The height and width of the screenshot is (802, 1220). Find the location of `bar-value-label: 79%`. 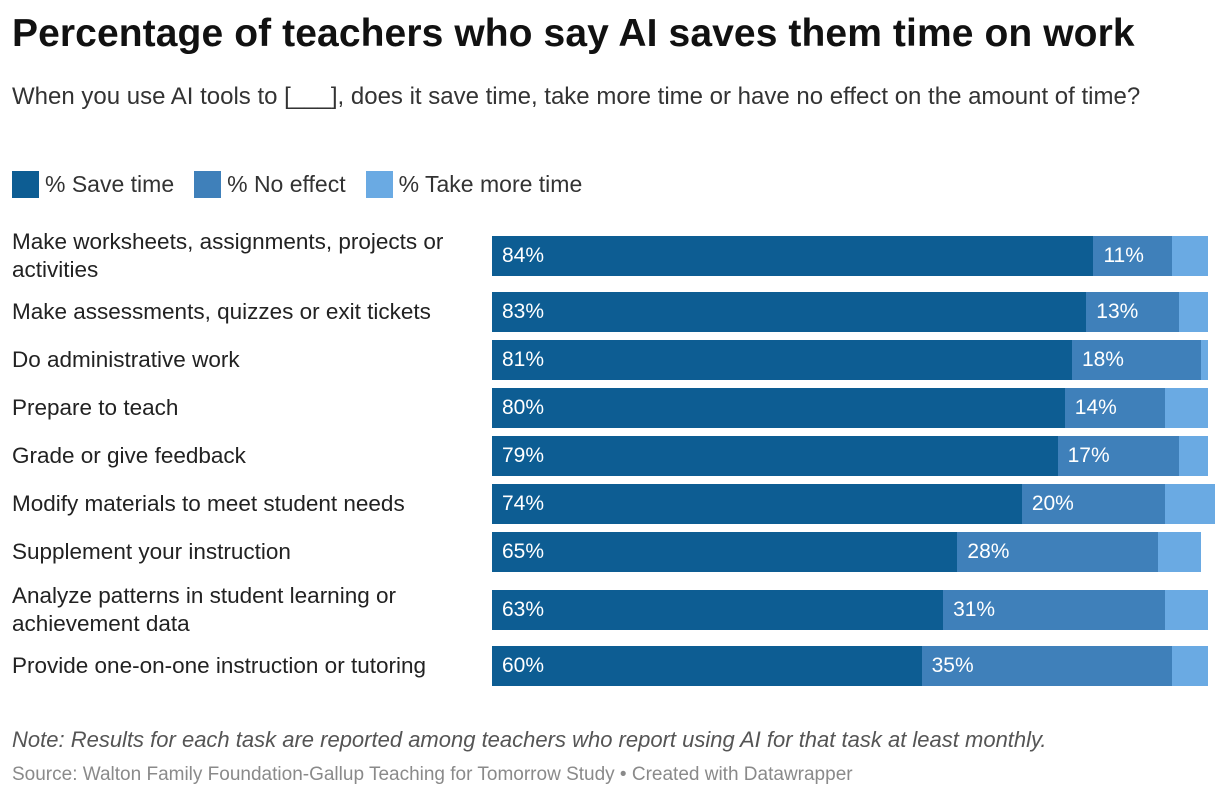

bar-value-label: 79% is located at coordinates (523, 455).